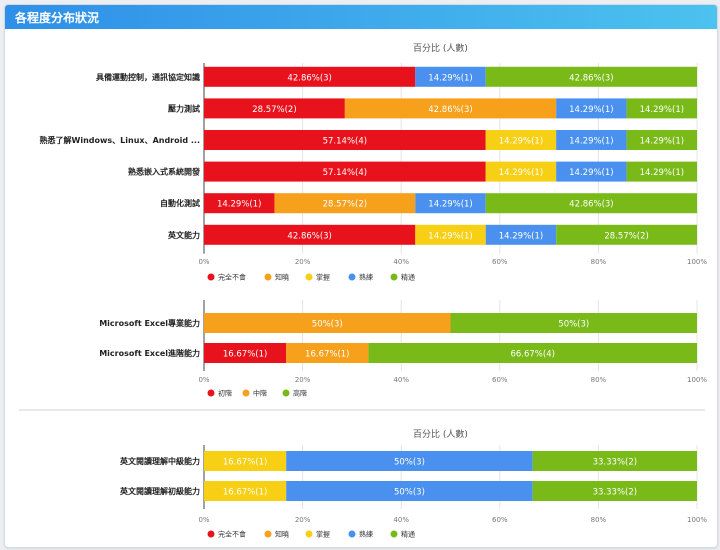 Image resolution: width=720 pixels, height=550 pixels. What do you see at coordinates (159, 491) in the screenshot?
I see `chart-3-category-label: 英文閱讀理解初級能力` at bounding box center [159, 491].